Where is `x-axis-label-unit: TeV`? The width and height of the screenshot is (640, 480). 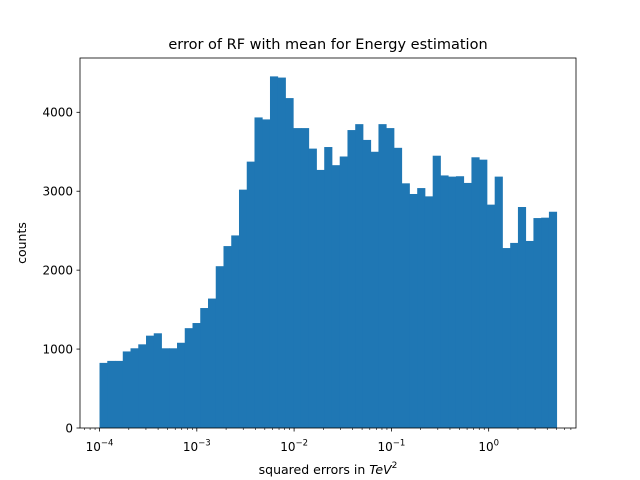 x-axis-label-unit: TeV is located at coordinates (381, 469).